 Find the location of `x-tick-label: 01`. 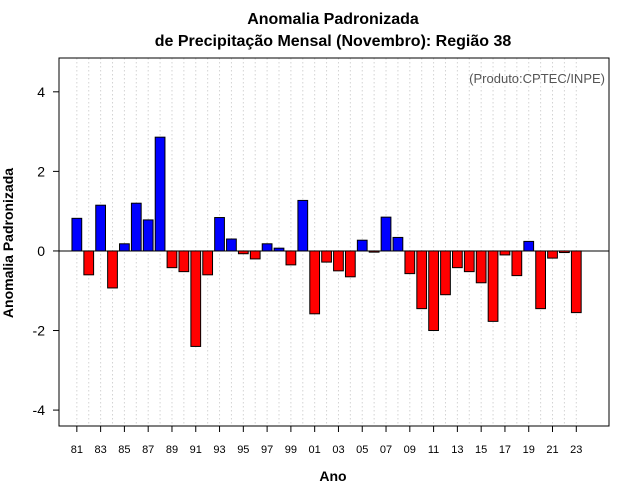

x-tick-label: 01 is located at coordinates (315, 450).